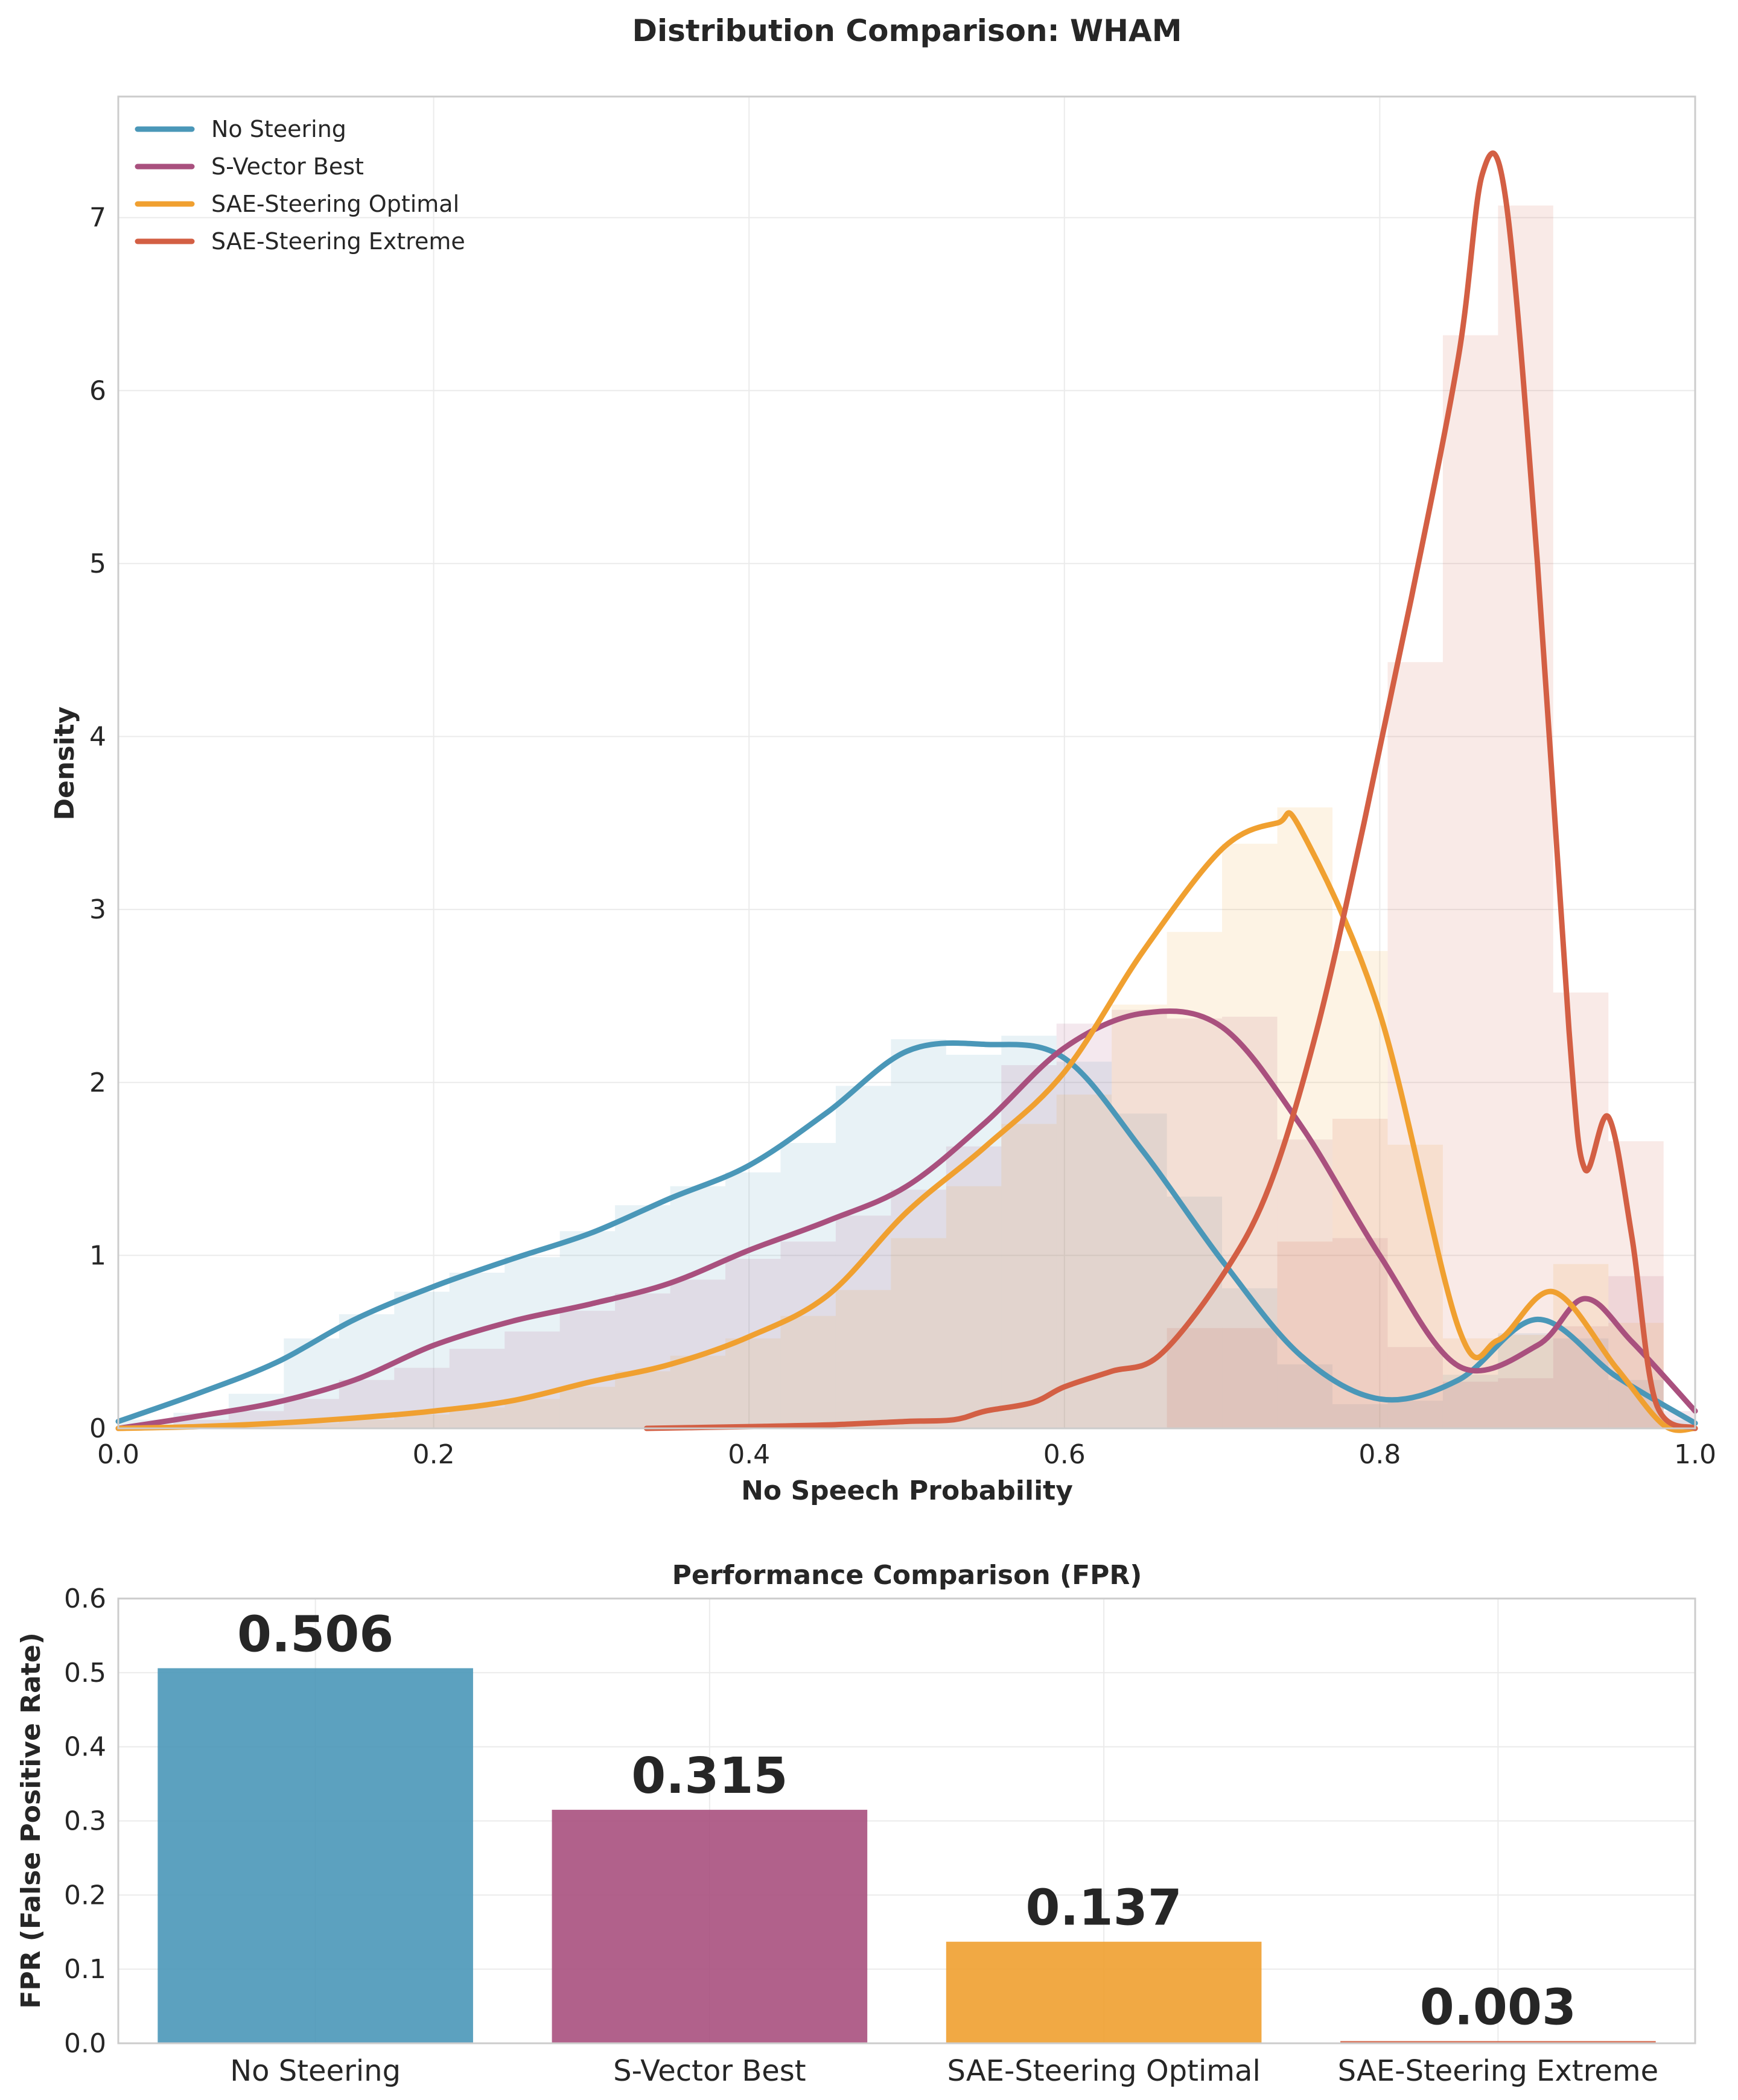  What do you see at coordinates (287, 166) in the screenshot?
I see `legend-label-s-vector-best: S-Vector Best` at bounding box center [287, 166].